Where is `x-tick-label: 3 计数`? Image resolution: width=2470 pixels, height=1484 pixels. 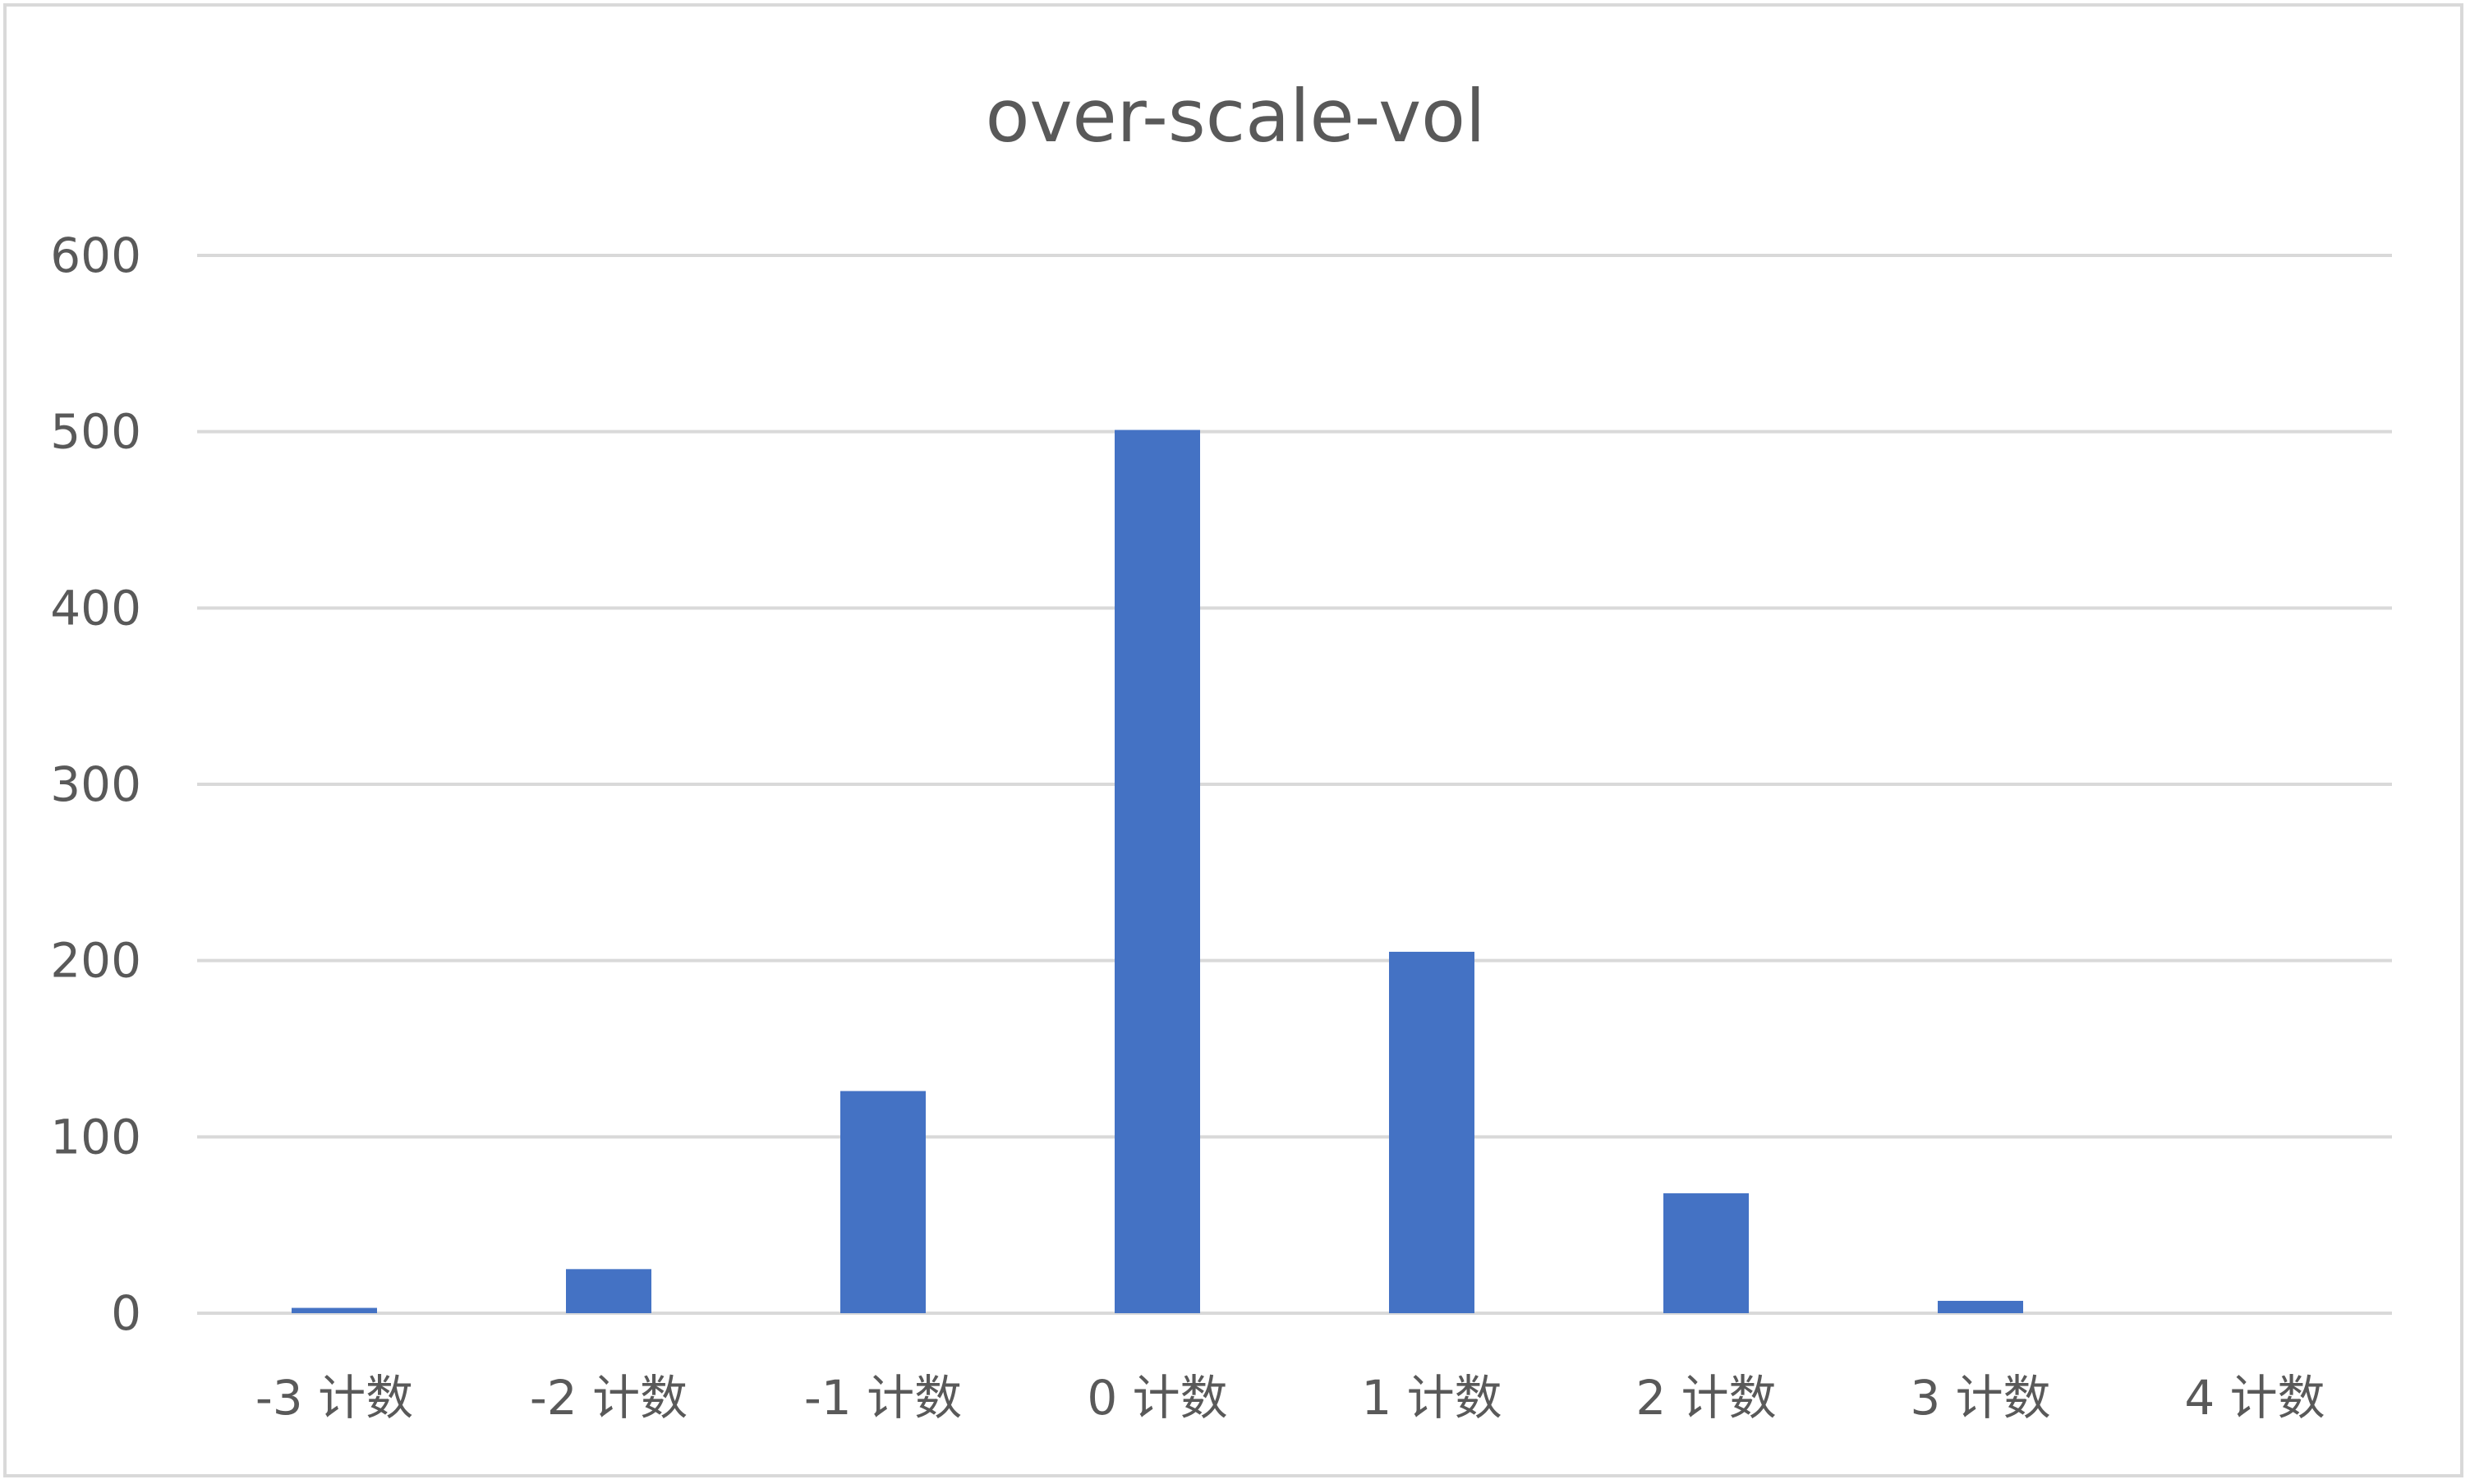
x-tick-label: 3 计数 is located at coordinates (1980, 1398).